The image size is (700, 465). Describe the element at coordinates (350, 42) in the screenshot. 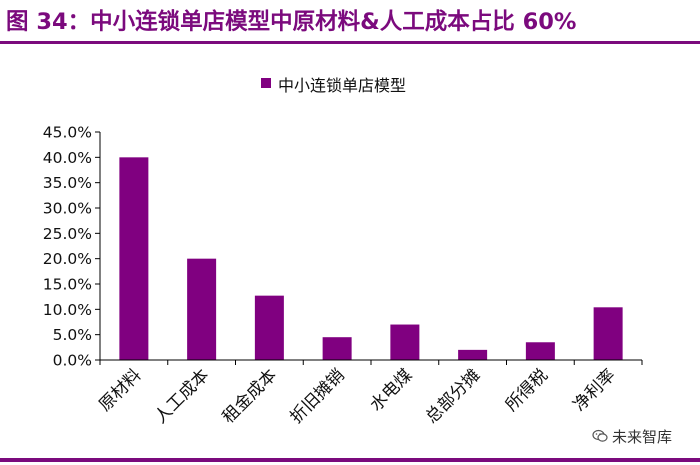

I see `title-rule` at that location.